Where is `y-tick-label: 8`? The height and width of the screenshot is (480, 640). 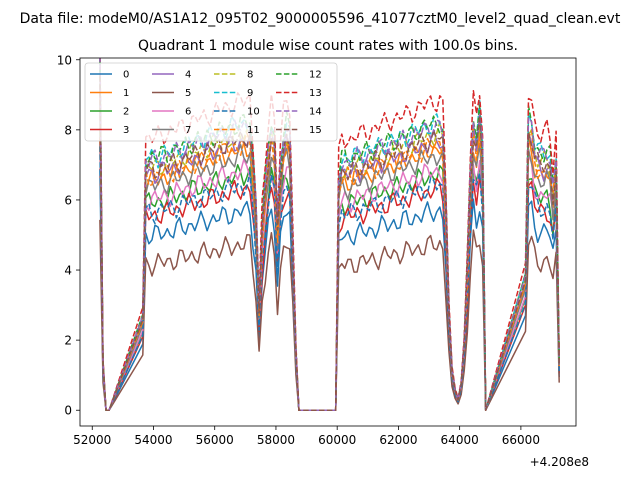 y-tick-label: 8 is located at coordinates (68, 130).